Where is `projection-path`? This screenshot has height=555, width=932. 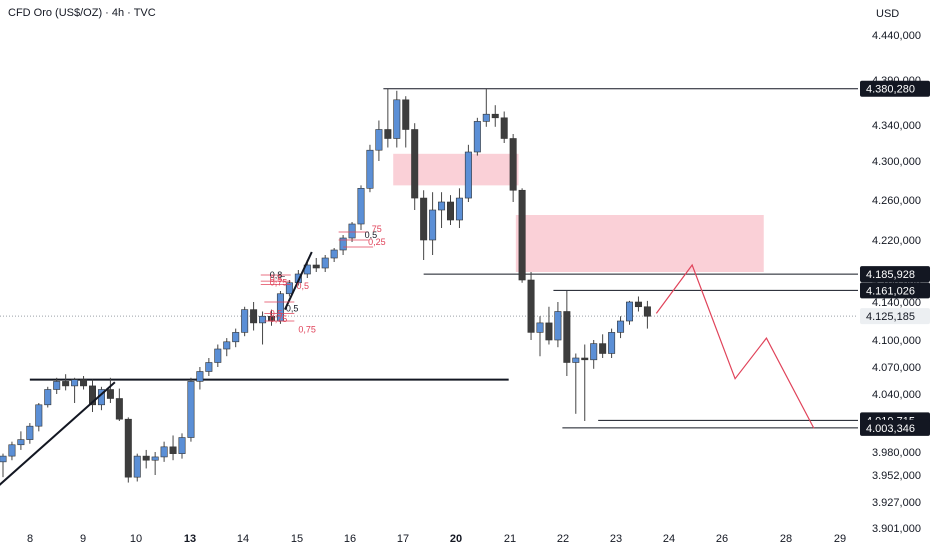 projection-path is located at coordinates (735, 346).